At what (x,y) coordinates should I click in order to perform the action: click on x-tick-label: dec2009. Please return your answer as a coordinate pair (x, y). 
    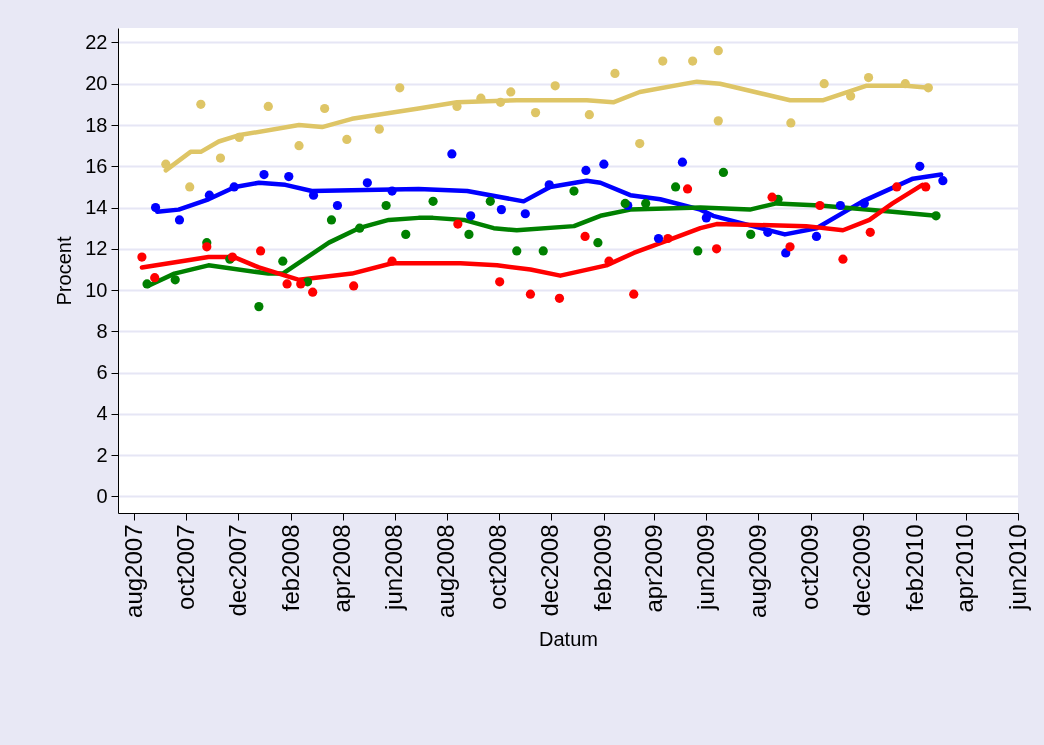
    Looking at the image, I should click on (862, 570).